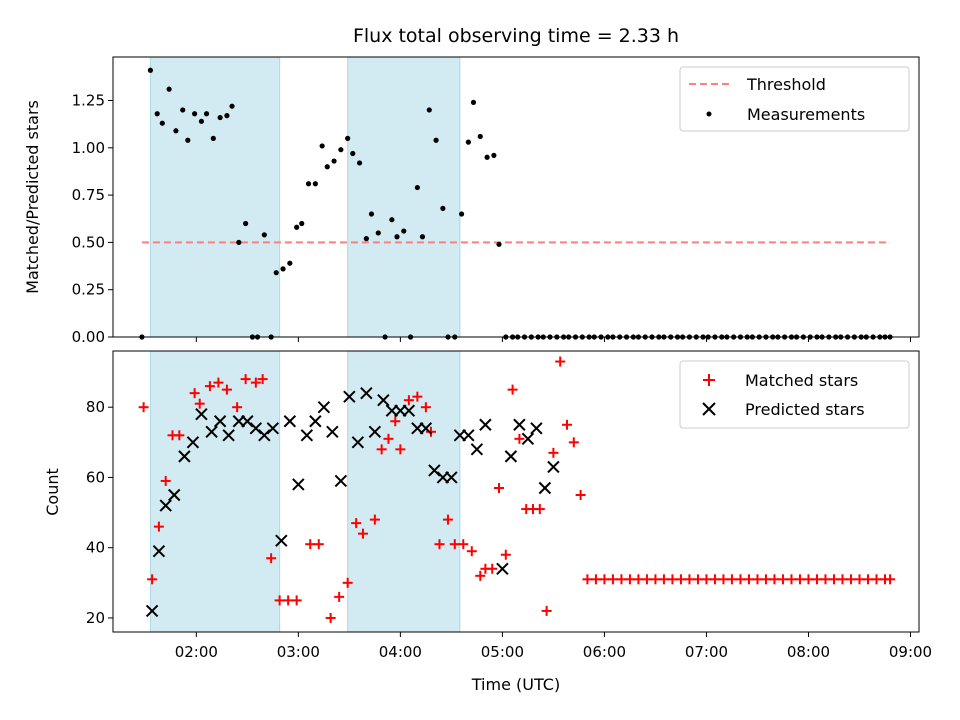 This screenshot has height=720, width=960. I want to click on top-y-label: Matched/Predicted stars, so click(32, 197).